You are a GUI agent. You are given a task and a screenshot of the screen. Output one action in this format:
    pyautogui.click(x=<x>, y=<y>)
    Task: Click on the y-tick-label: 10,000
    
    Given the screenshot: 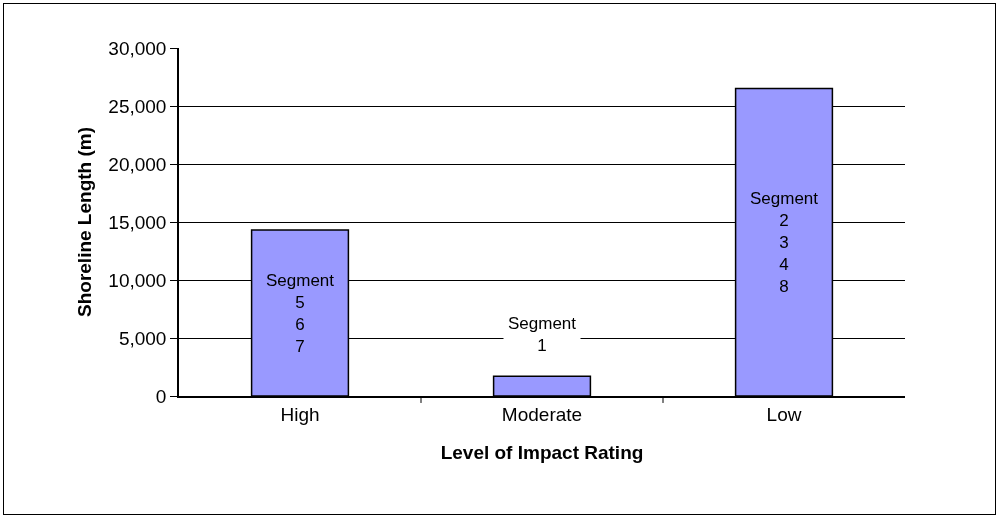 What is the action you would take?
    pyautogui.click(x=137, y=280)
    